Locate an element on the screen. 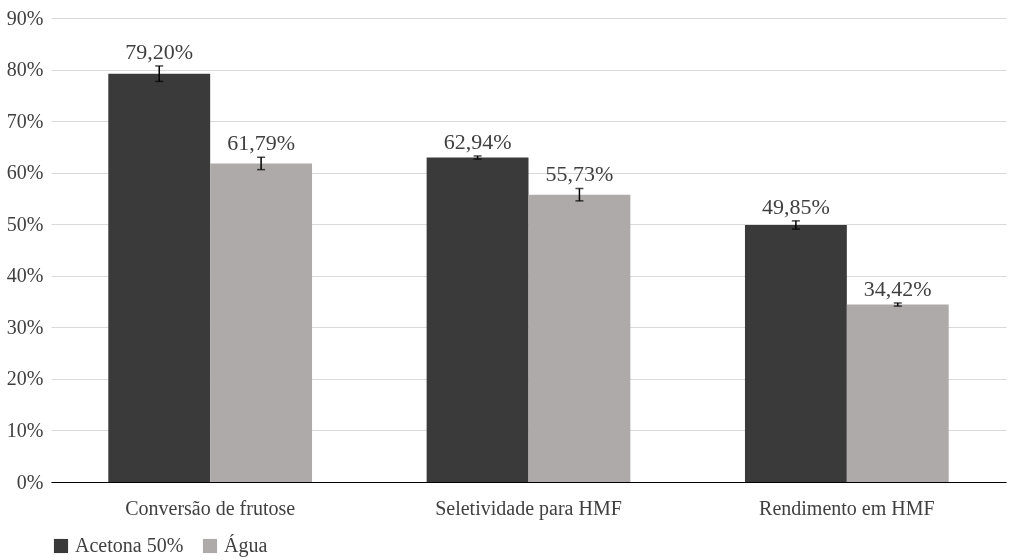 Image resolution: width=1014 pixels, height=560 pixels. x-tick-label: Conversão de frutose is located at coordinates (210, 507).